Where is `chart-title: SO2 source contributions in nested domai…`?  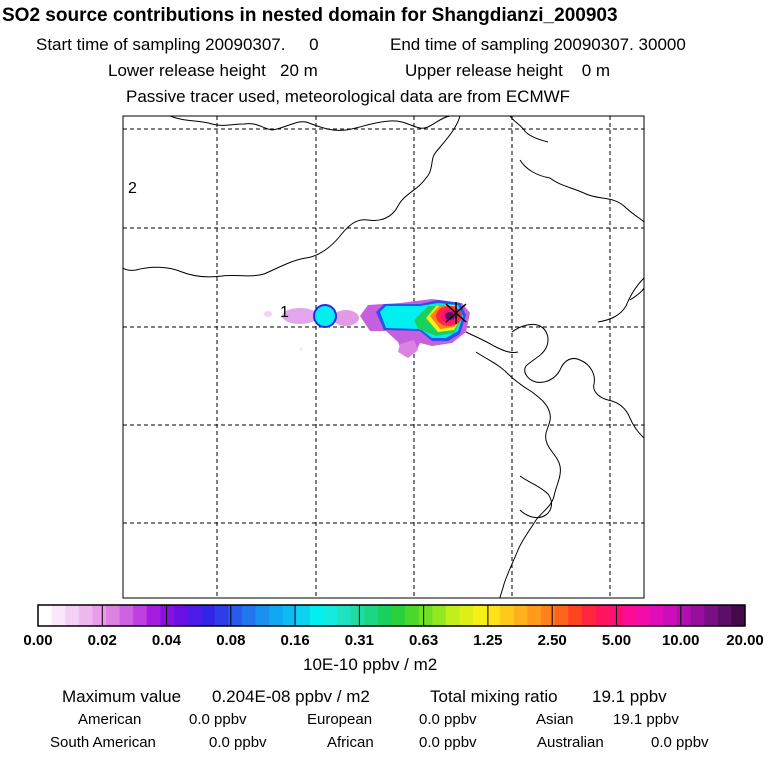 chart-title: SO2 source contributions in nested domai… is located at coordinates (310, 15).